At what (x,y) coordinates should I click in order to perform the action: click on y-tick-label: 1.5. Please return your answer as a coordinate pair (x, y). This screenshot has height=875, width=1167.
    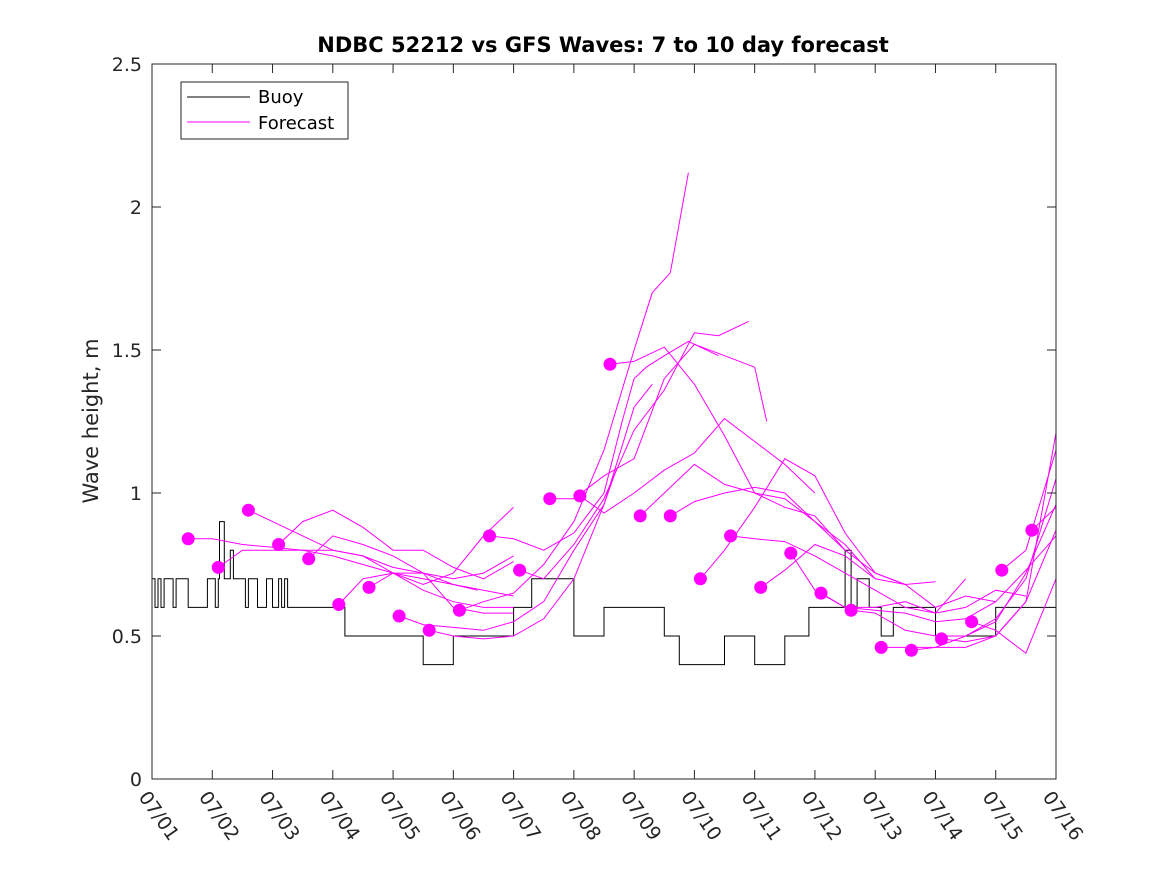
    Looking at the image, I should click on (127, 351).